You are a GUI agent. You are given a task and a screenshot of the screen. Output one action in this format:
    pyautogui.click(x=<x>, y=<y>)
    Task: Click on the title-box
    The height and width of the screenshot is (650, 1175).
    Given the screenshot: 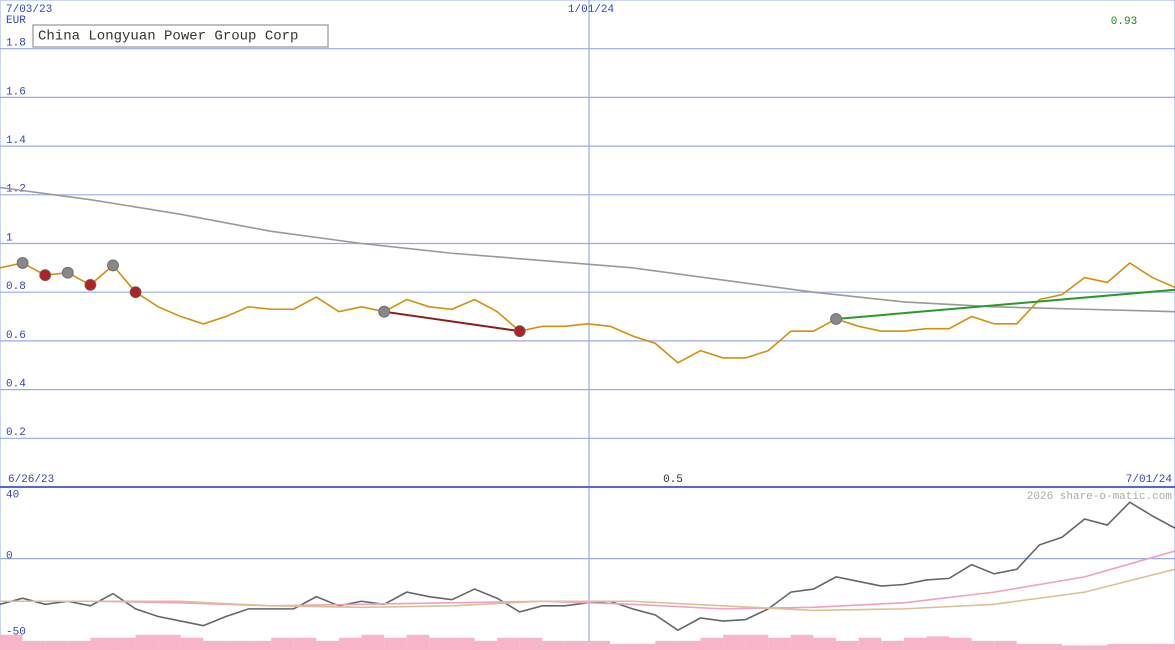 What is the action you would take?
    pyautogui.click(x=180, y=36)
    